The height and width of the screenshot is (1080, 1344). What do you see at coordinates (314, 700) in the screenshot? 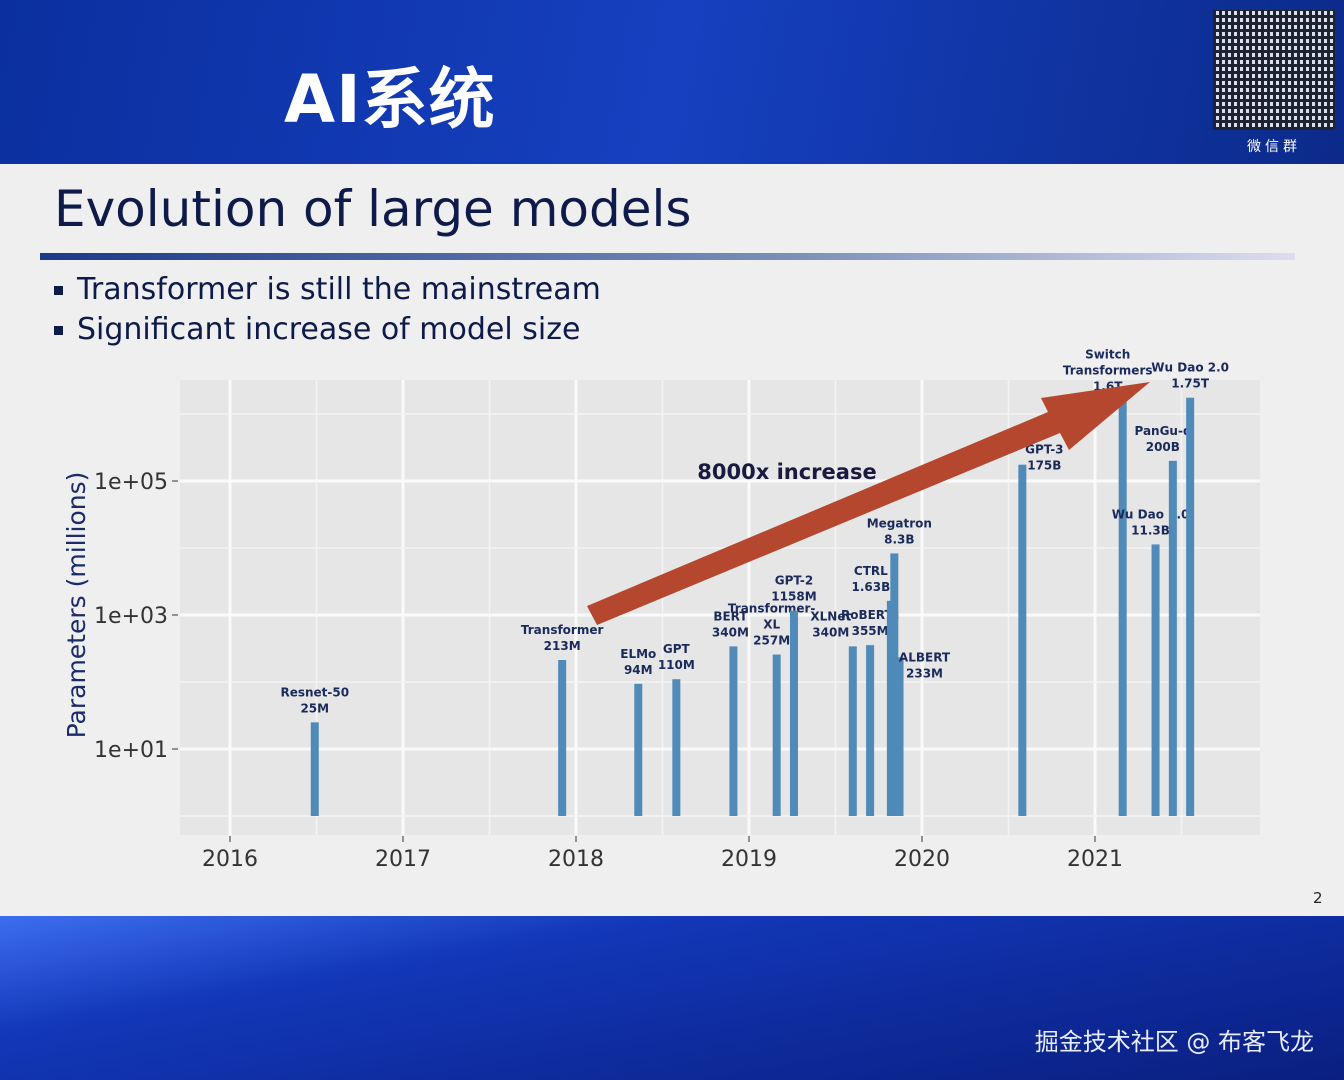
I see `data-label: Resnet-50 25M` at bounding box center [314, 700].